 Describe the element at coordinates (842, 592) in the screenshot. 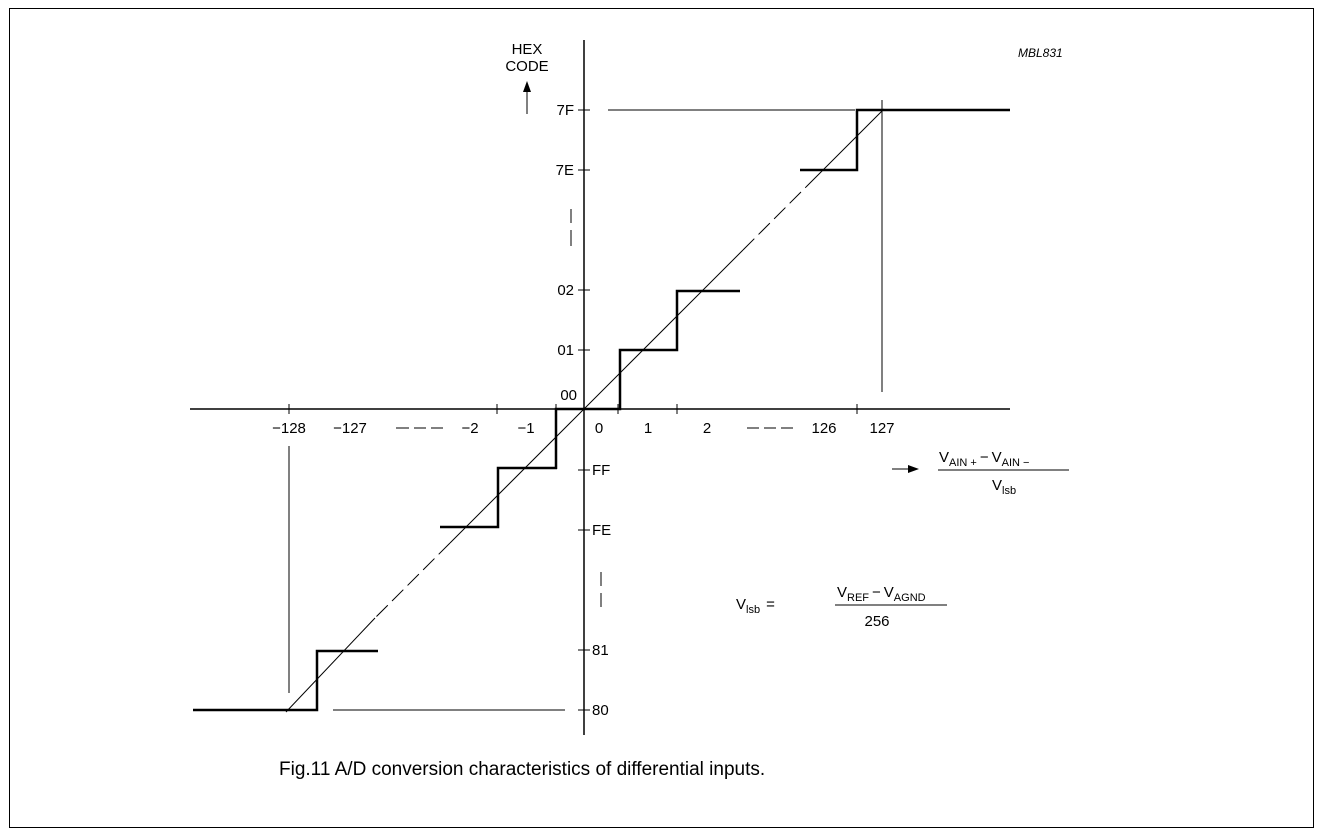

I see `formula-num-v1: V` at that location.